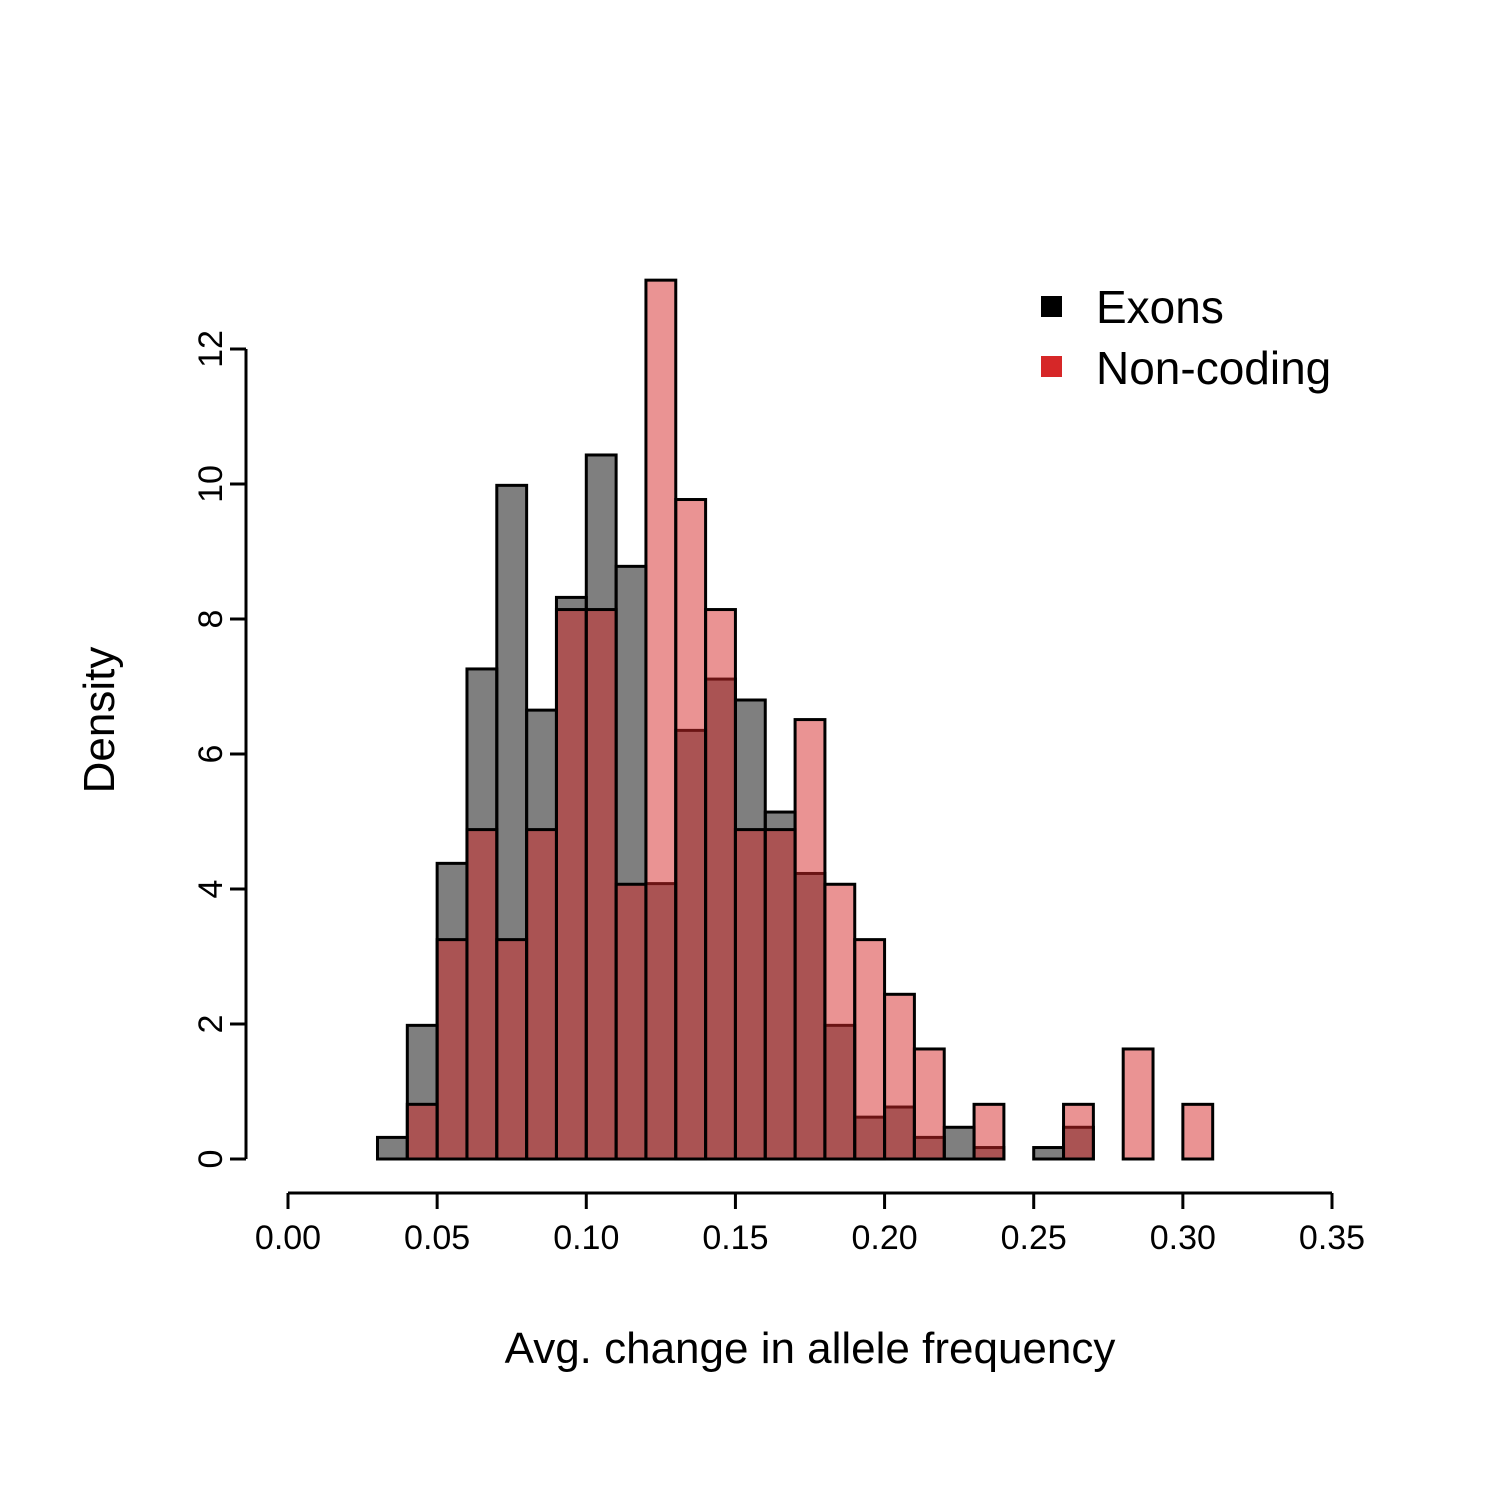 Image resolution: width=1500 pixels, height=1500 pixels. Describe the element at coordinates (211, 619) in the screenshot. I see `y-tick-label: 8` at that location.